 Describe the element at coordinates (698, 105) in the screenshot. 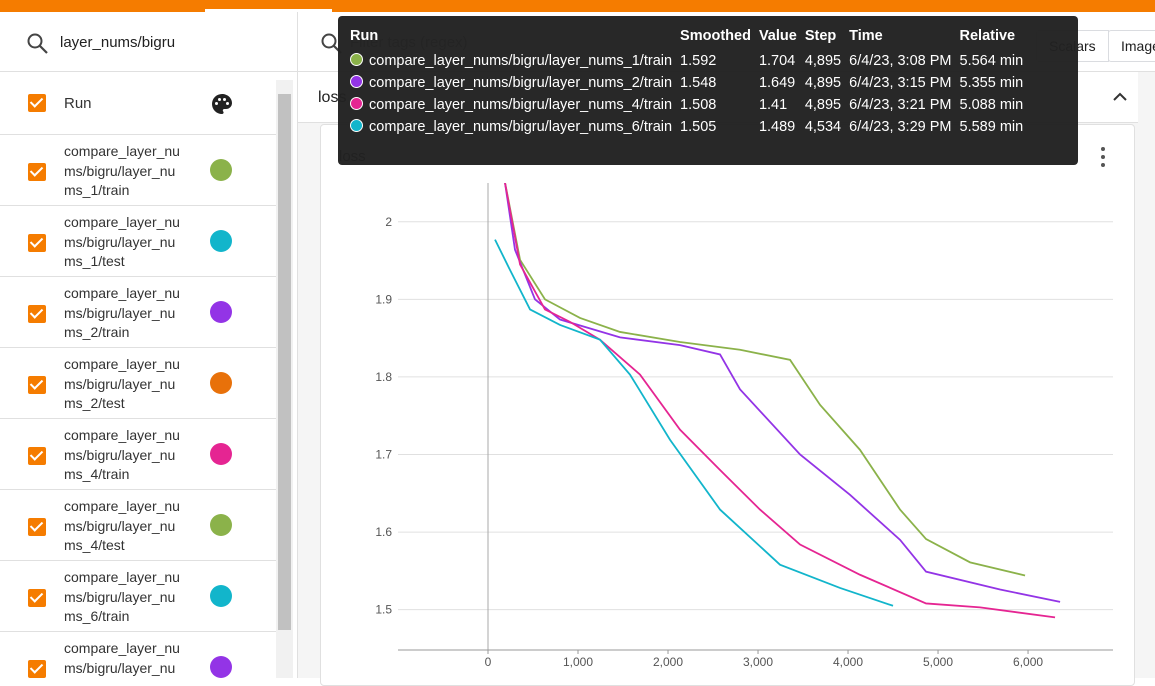

I see `tooltip-text: 1.508` at that location.